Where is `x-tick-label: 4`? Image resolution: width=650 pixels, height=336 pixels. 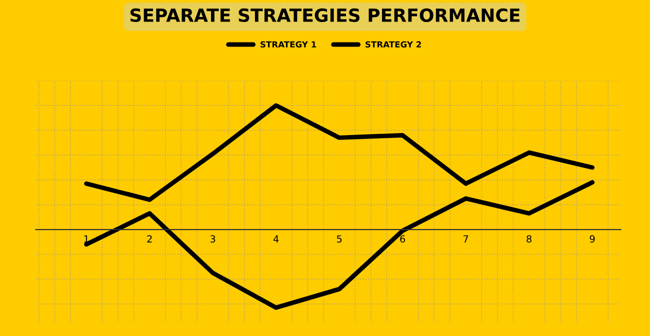
x-tick-label: 4 is located at coordinates (276, 238).